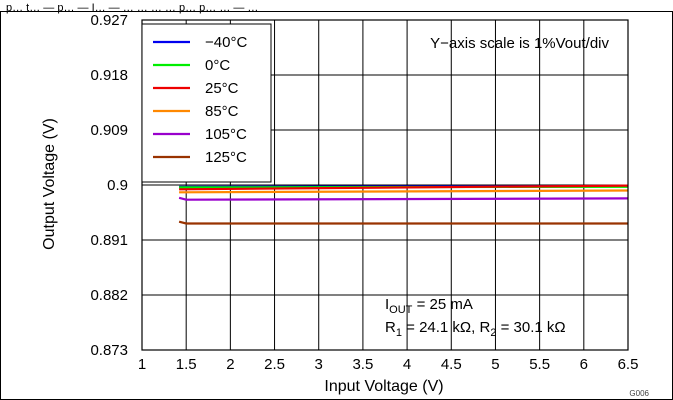 This screenshot has height=400, width=673. Describe the element at coordinates (49, 184) in the screenshot. I see `y-axis-title: Output Voltage (V)` at that location.